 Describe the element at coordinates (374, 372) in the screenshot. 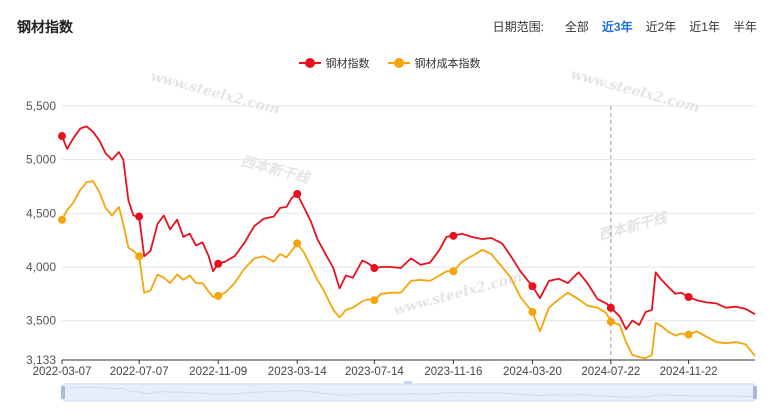

I see `x-tick-label: 2023-07-14` at that location.